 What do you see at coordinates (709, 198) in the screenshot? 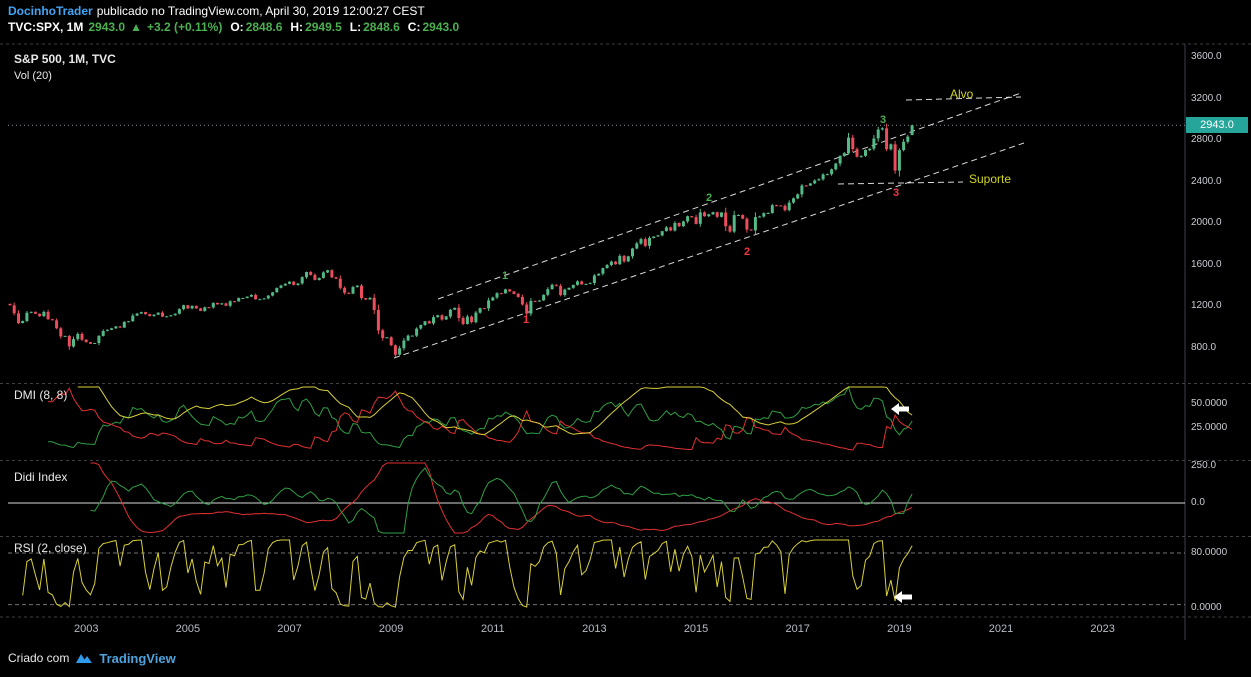
I see `wave-label-green-2: 2` at bounding box center [709, 198].